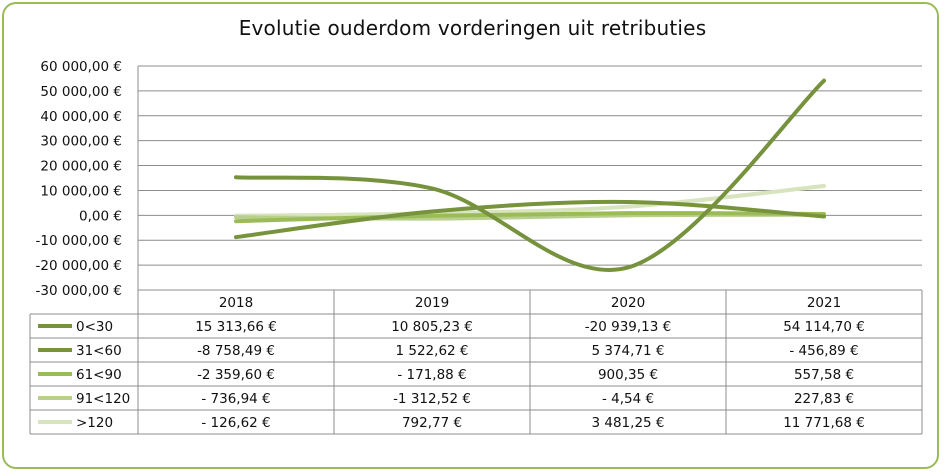  I want to click on data-label: - 4,54 €, so click(628, 399).